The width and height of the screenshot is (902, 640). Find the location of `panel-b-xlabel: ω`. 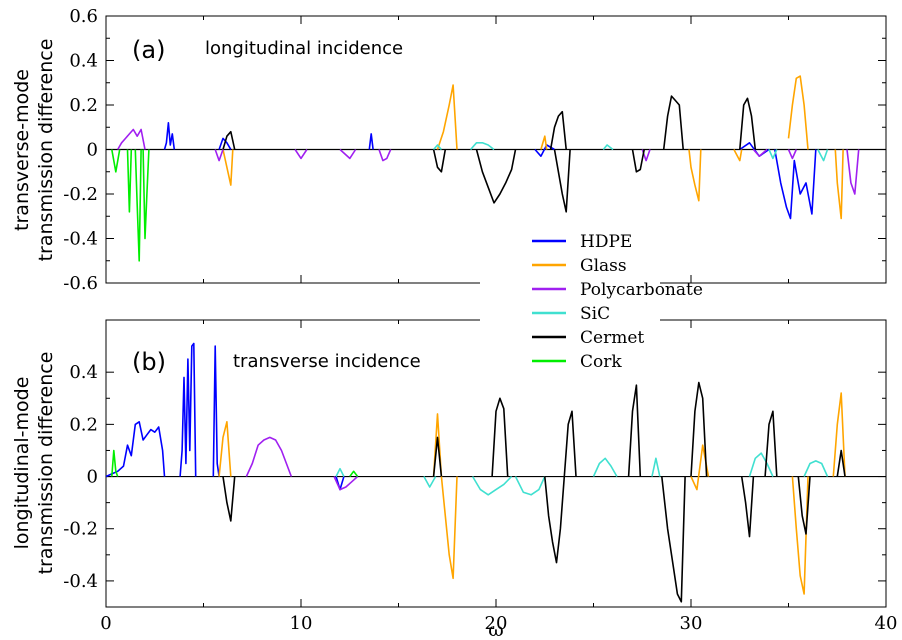

panel-b-xlabel: ω is located at coordinates (496, 629).